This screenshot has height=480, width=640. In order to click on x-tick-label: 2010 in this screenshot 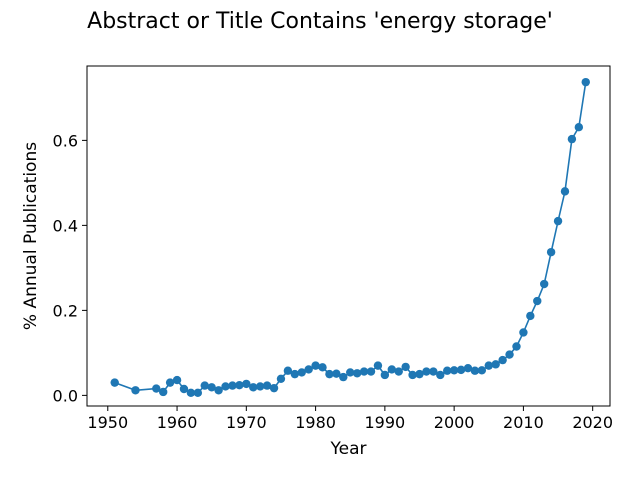, I will do `click(523, 422)`.